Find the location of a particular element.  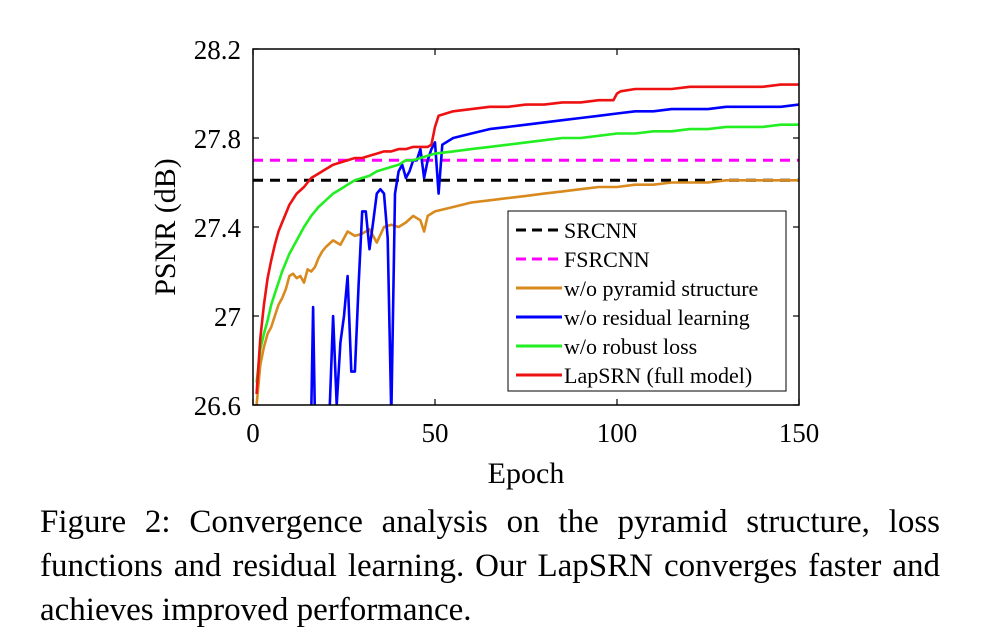

x-tick-label: 0 is located at coordinates (253, 433).